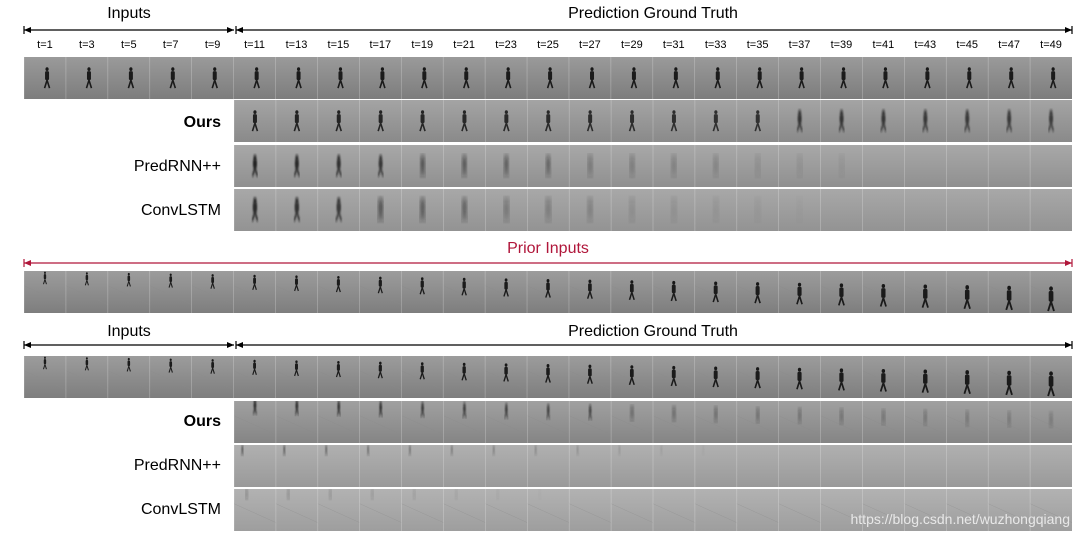 This screenshot has width=1078, height=537. I want to click on convlstm-label: ConvLSTM, so click(180, 210).